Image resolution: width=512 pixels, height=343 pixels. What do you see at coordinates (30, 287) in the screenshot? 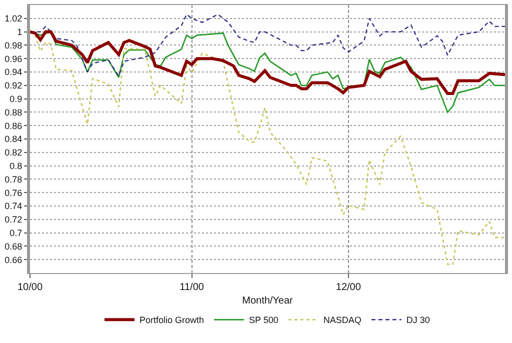
I see `x-tick-label: 10/00` at bounding box center [30, 287].